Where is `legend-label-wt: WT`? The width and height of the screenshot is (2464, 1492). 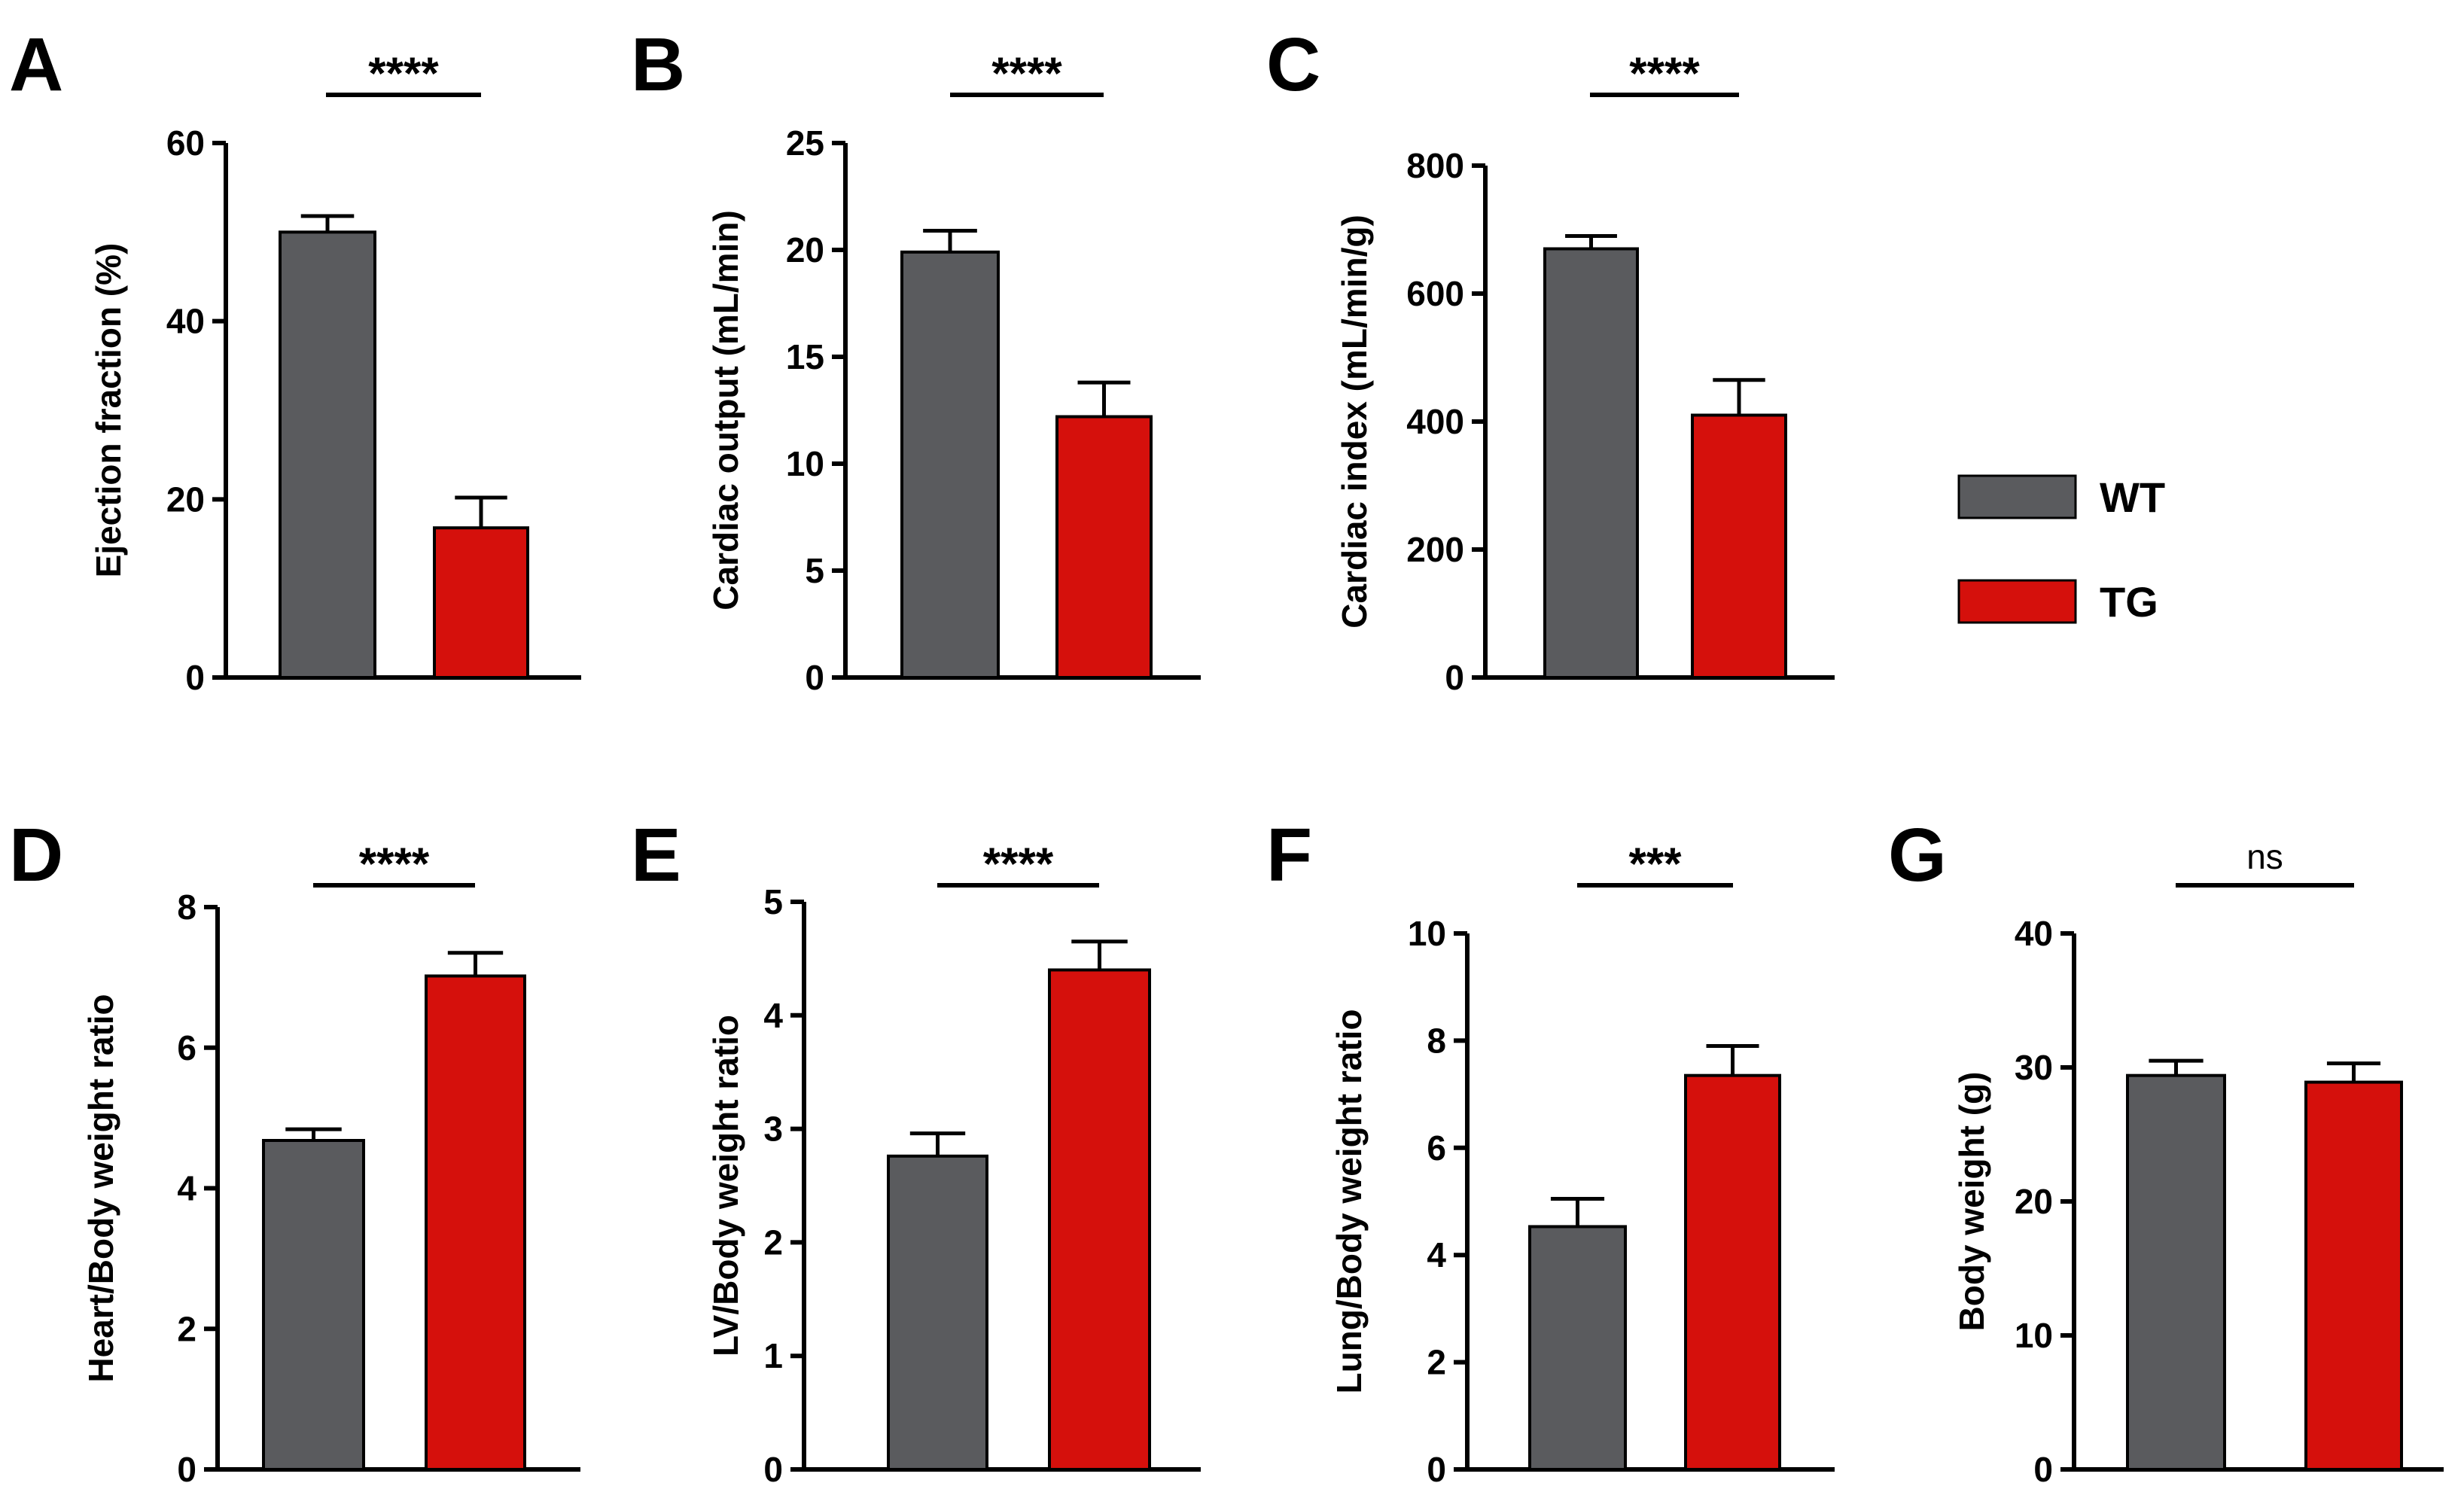
legend-label-wt: WT is located at coordinates (2132, 497).